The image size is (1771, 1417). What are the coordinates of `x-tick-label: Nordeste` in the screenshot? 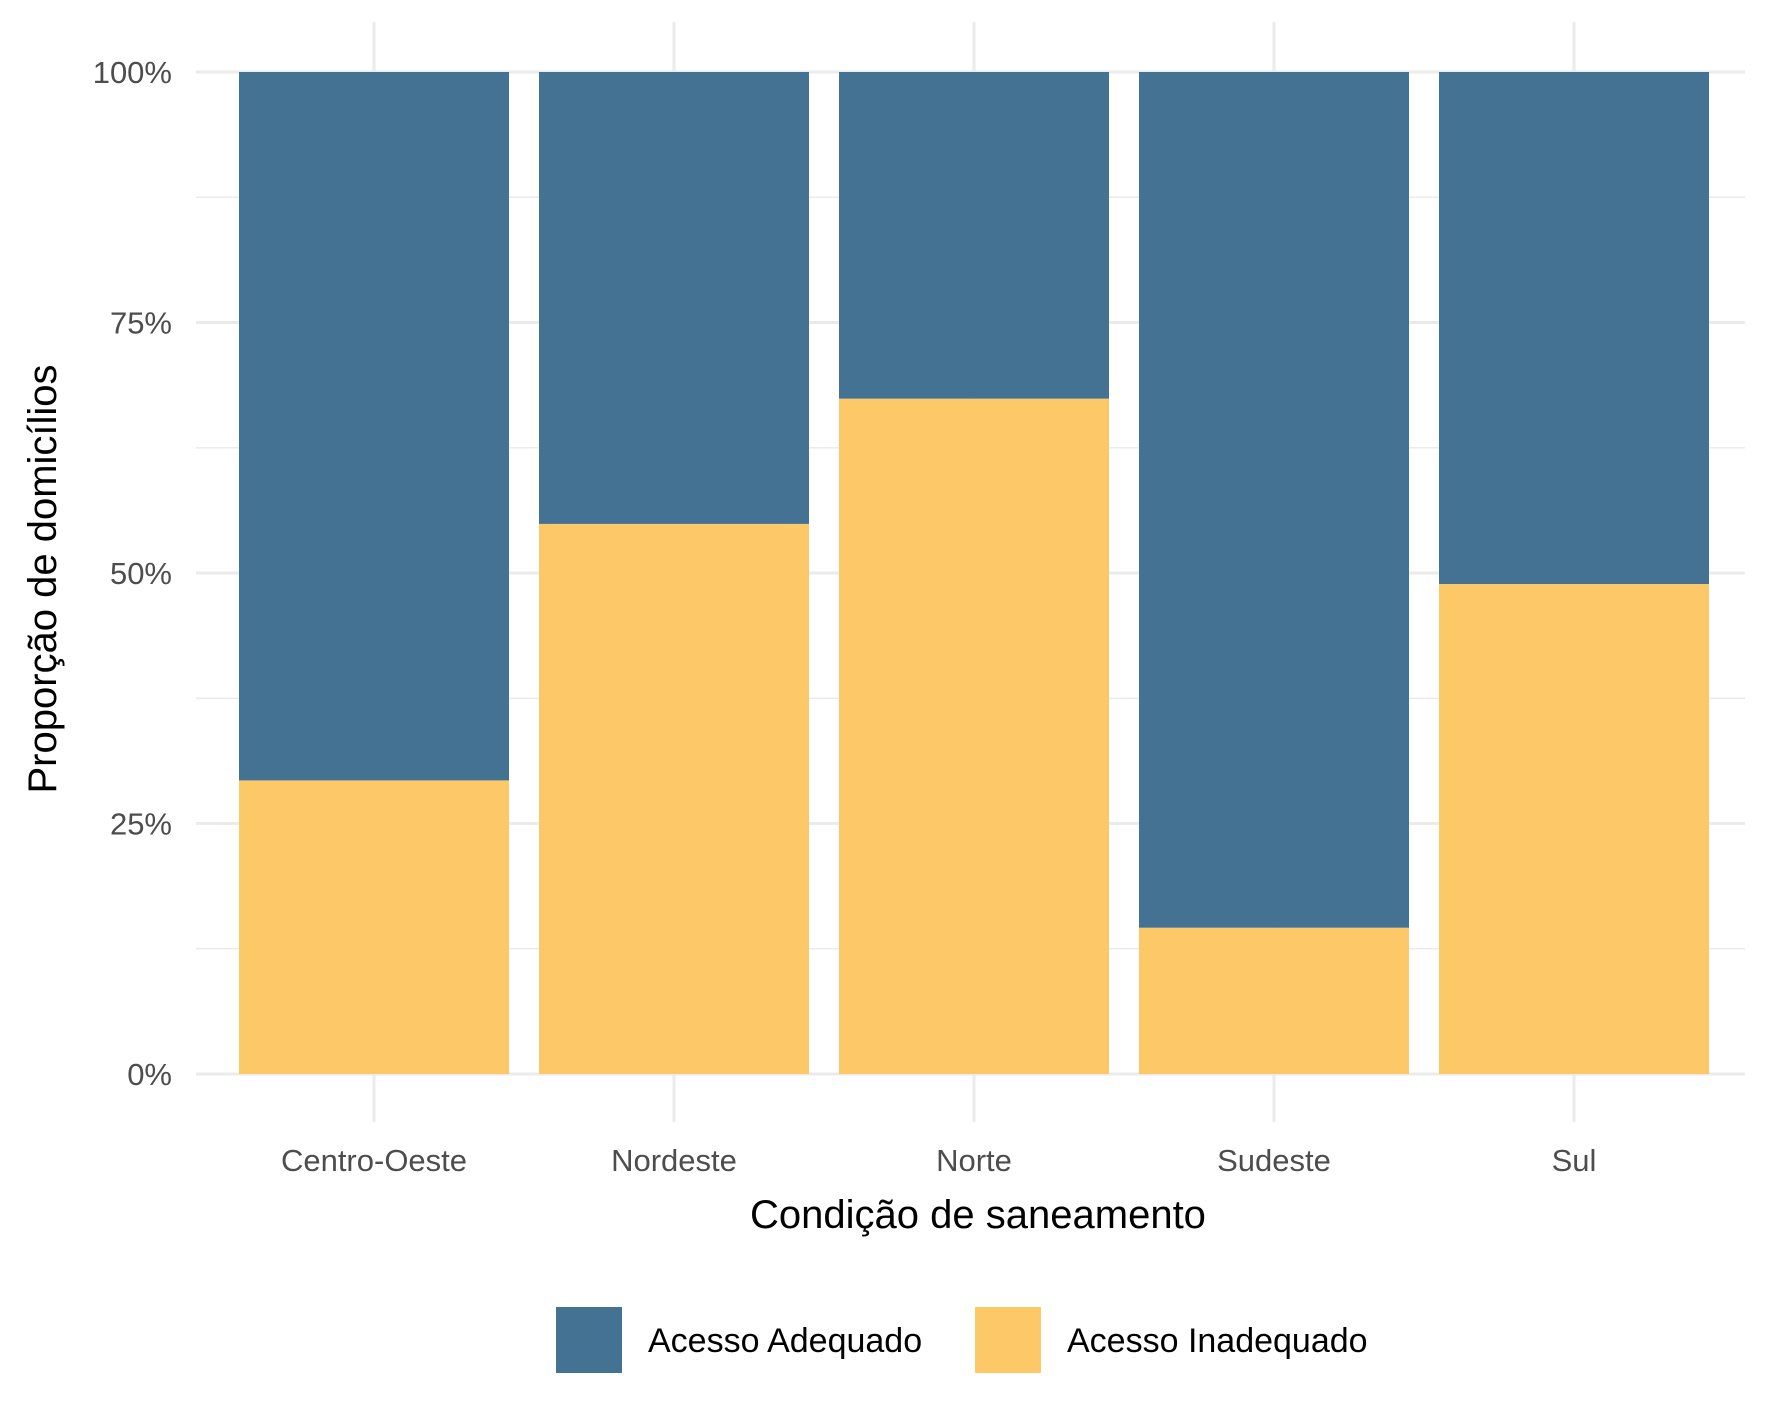 It's located at (674, 1160).